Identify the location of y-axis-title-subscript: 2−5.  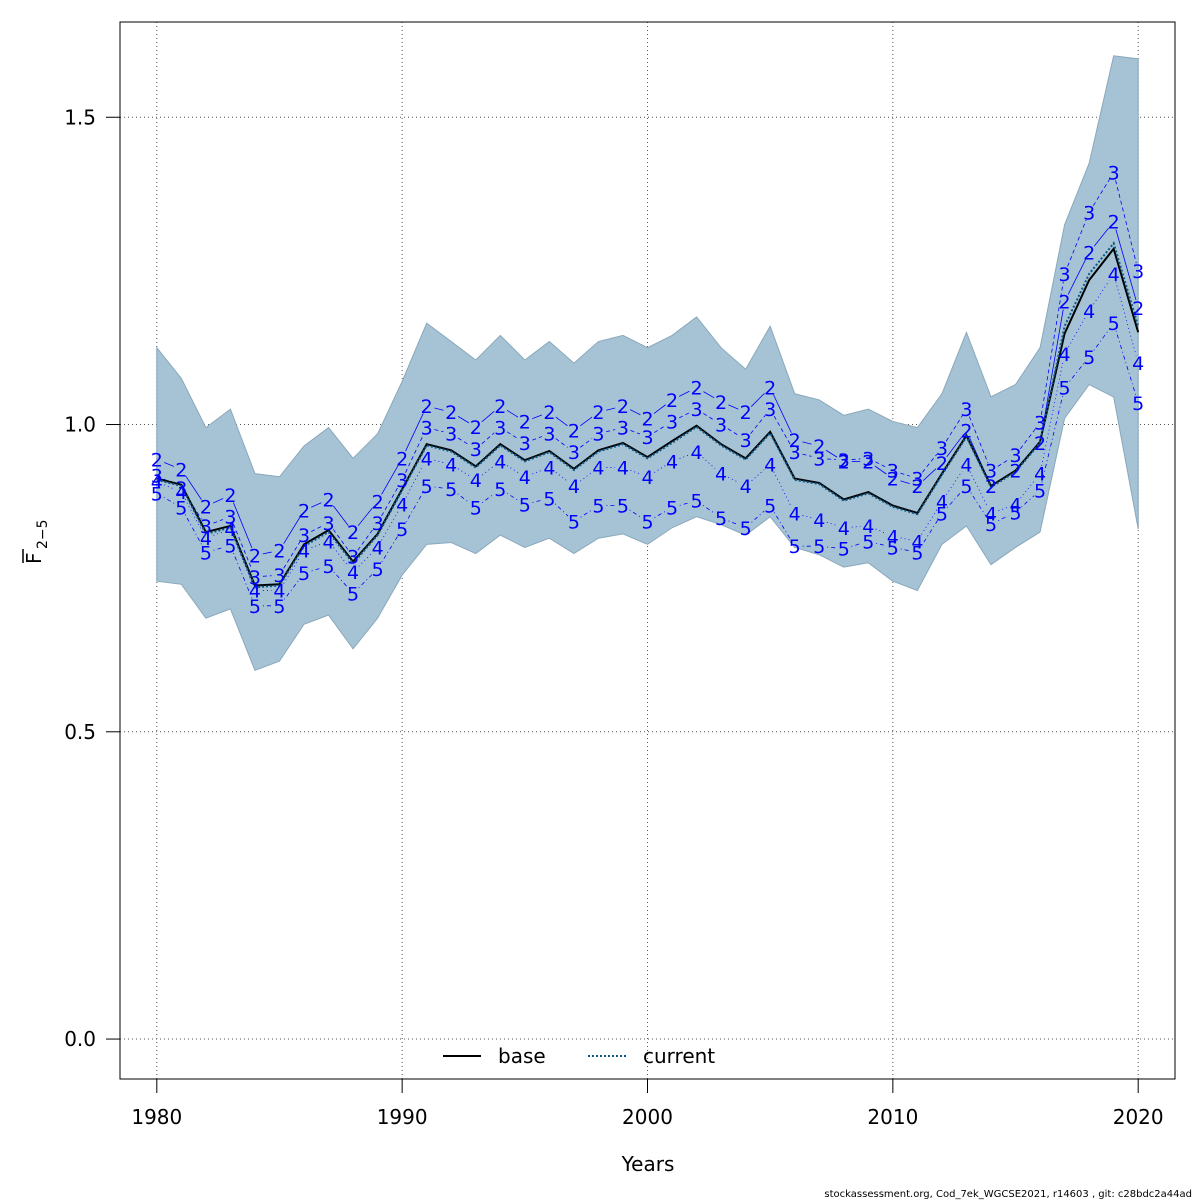
(43, 534).